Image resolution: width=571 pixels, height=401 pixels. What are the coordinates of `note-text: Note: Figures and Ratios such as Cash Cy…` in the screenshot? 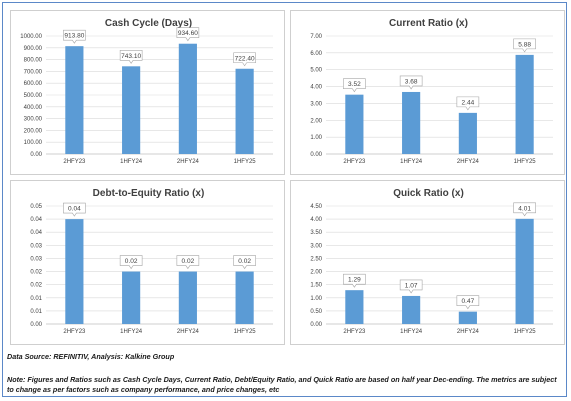 It's located at (282, 384).